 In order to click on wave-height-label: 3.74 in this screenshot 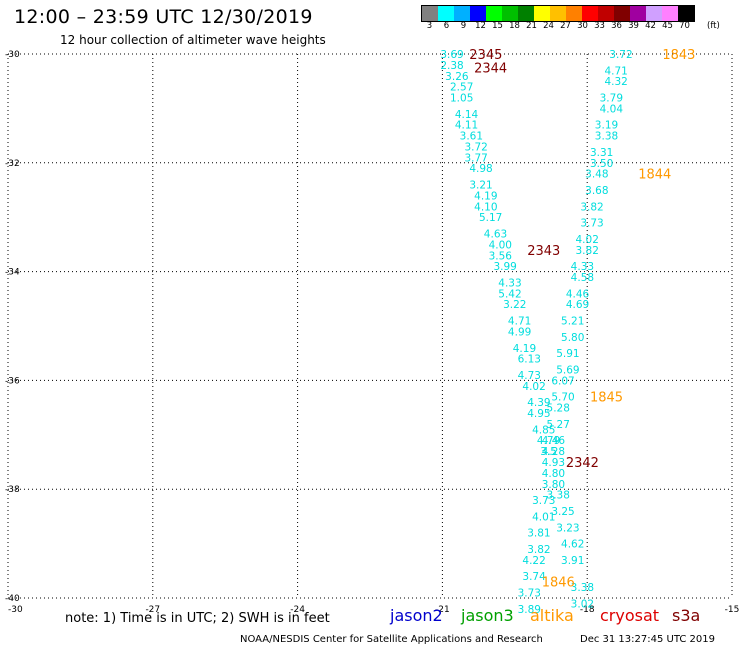, I will do `click(534, 577)`.